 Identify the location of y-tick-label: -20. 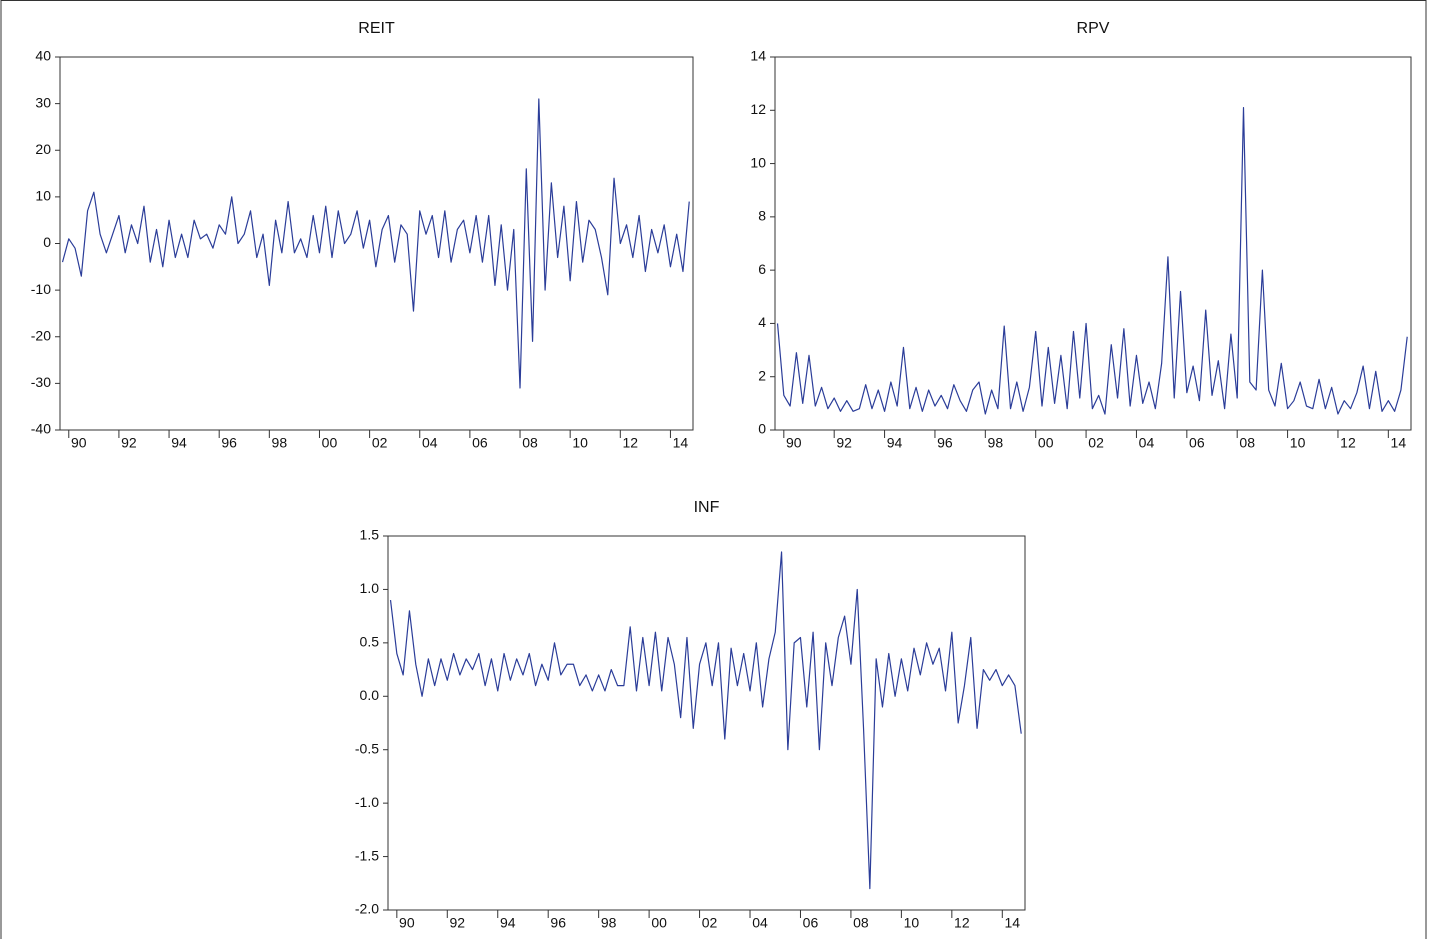
(41, 335).